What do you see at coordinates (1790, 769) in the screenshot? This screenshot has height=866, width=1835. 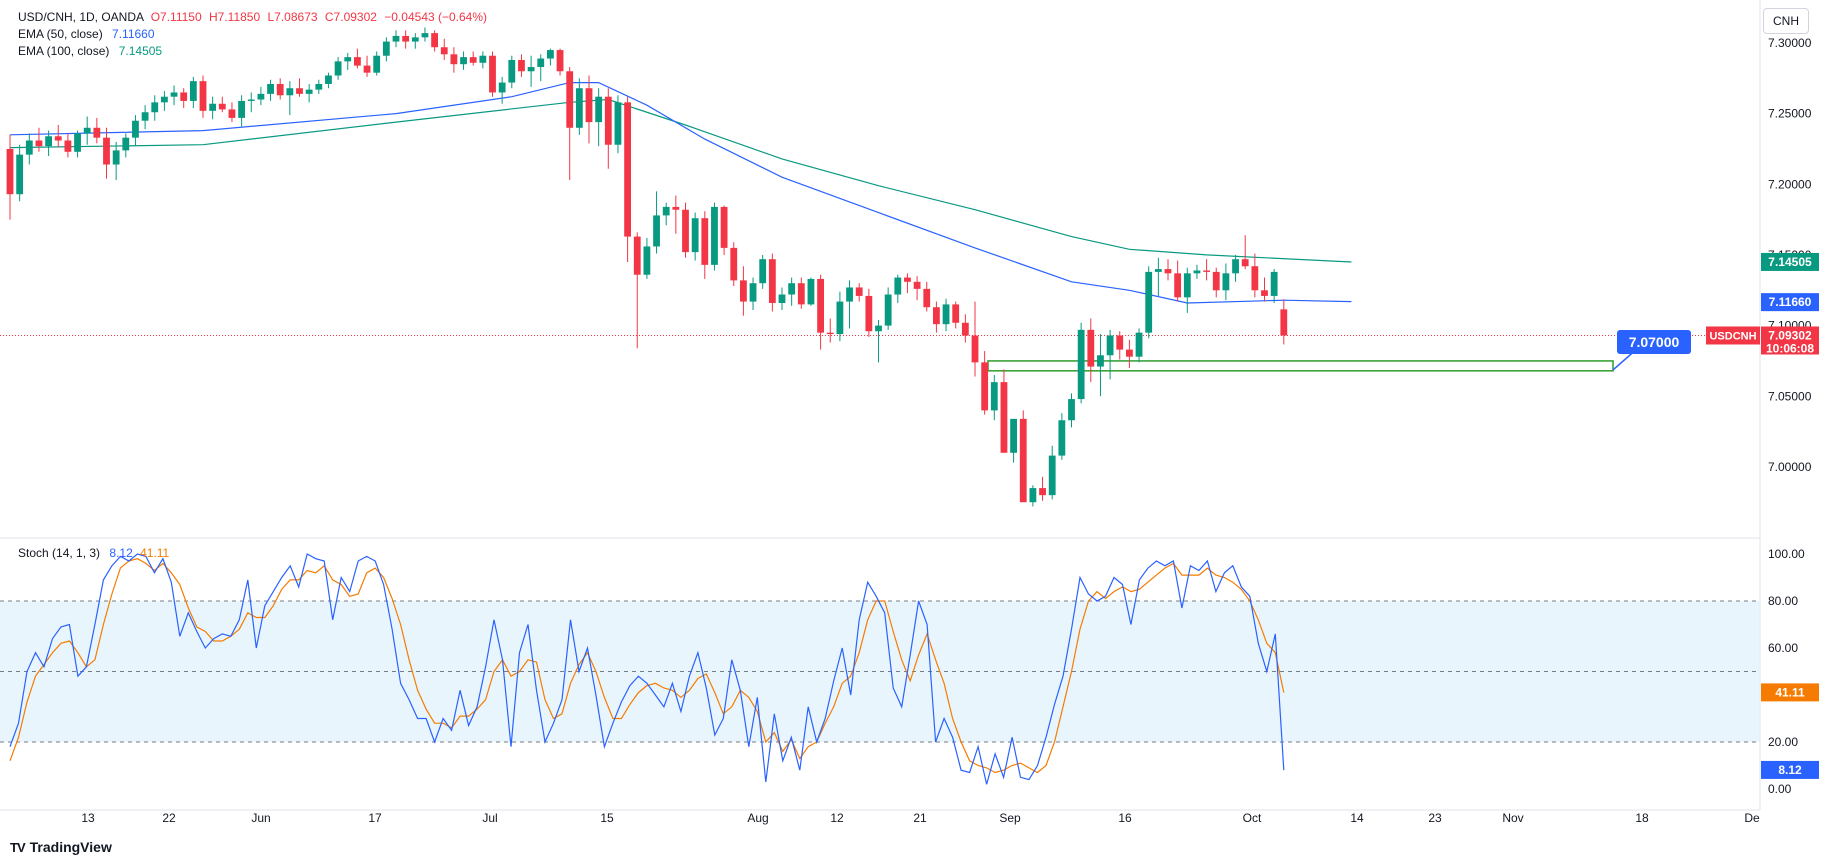 I see `stoch-k-badge-bg` at bounding box center [1790, 769].